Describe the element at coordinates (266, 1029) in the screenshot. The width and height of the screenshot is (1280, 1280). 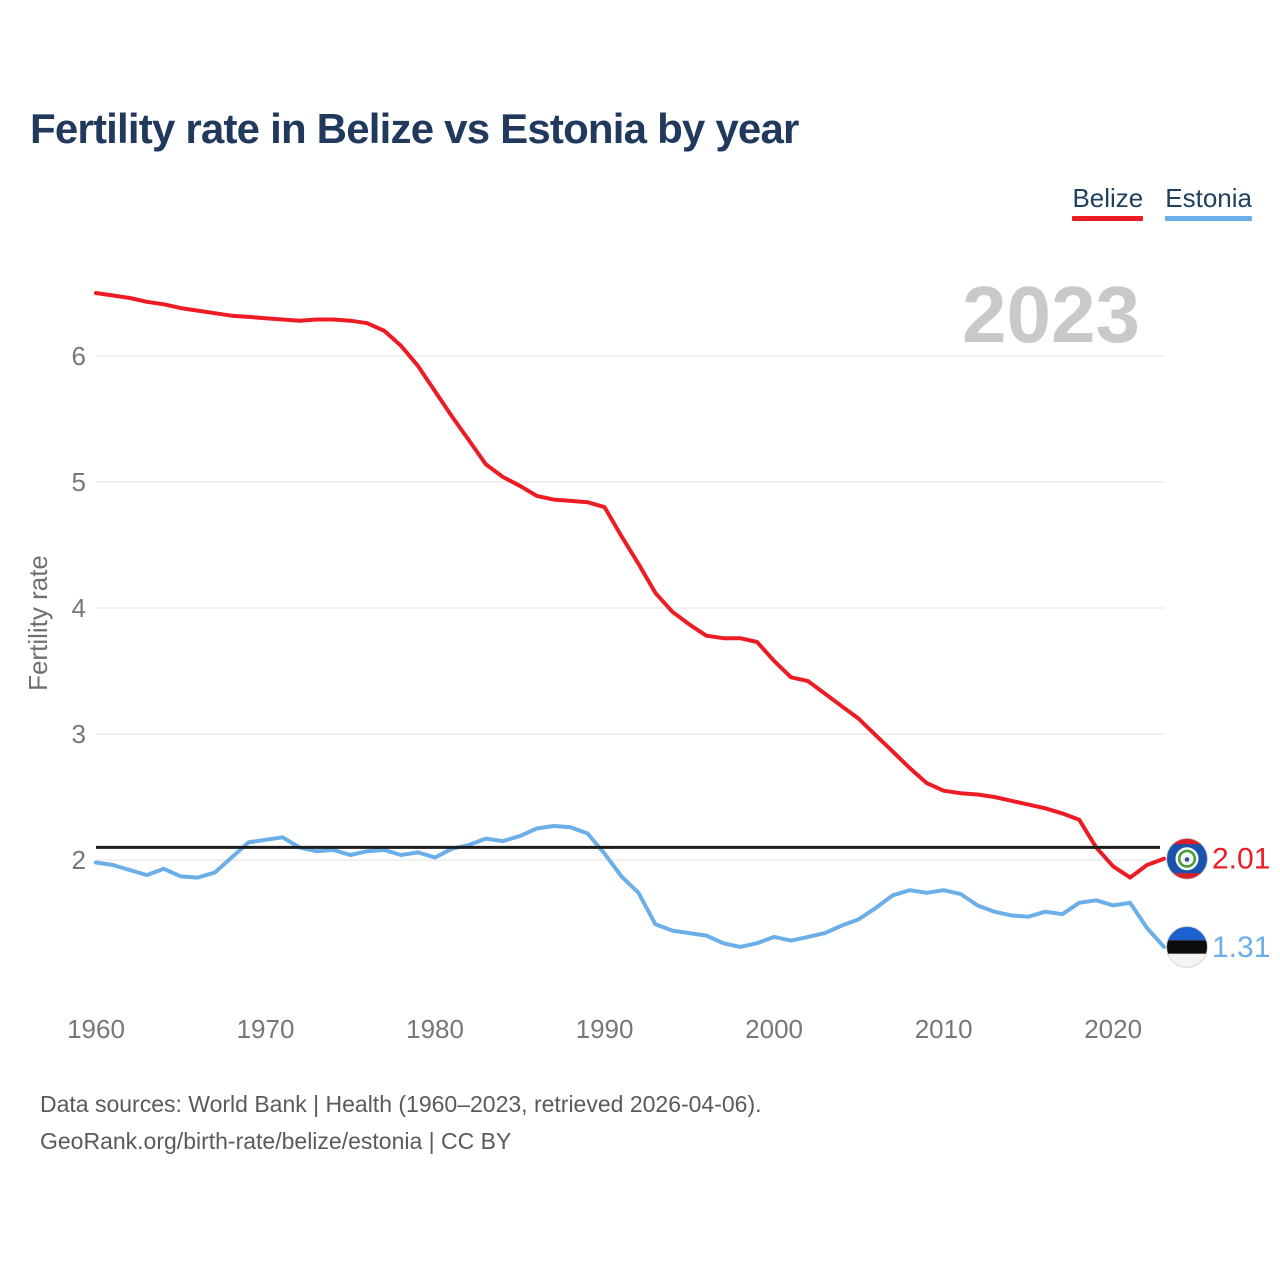
I see `x-tick-1970: 1970` at that location.